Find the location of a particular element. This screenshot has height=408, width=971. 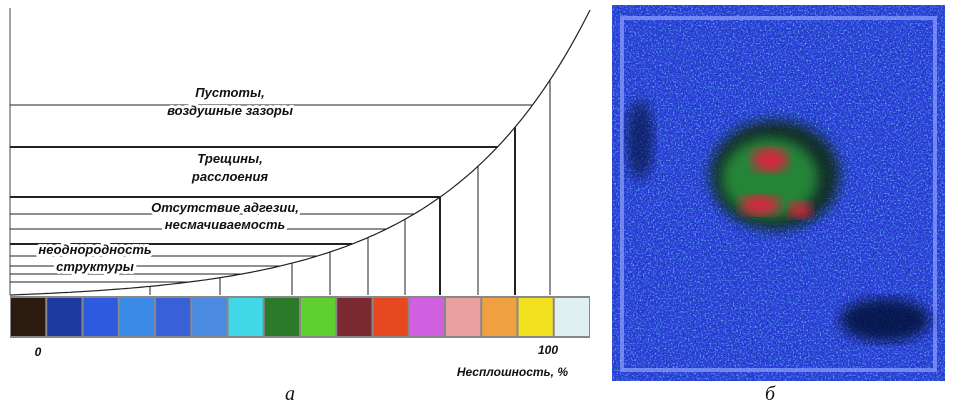

category-label: несмачиваемость is located at coordinates (225, 224).